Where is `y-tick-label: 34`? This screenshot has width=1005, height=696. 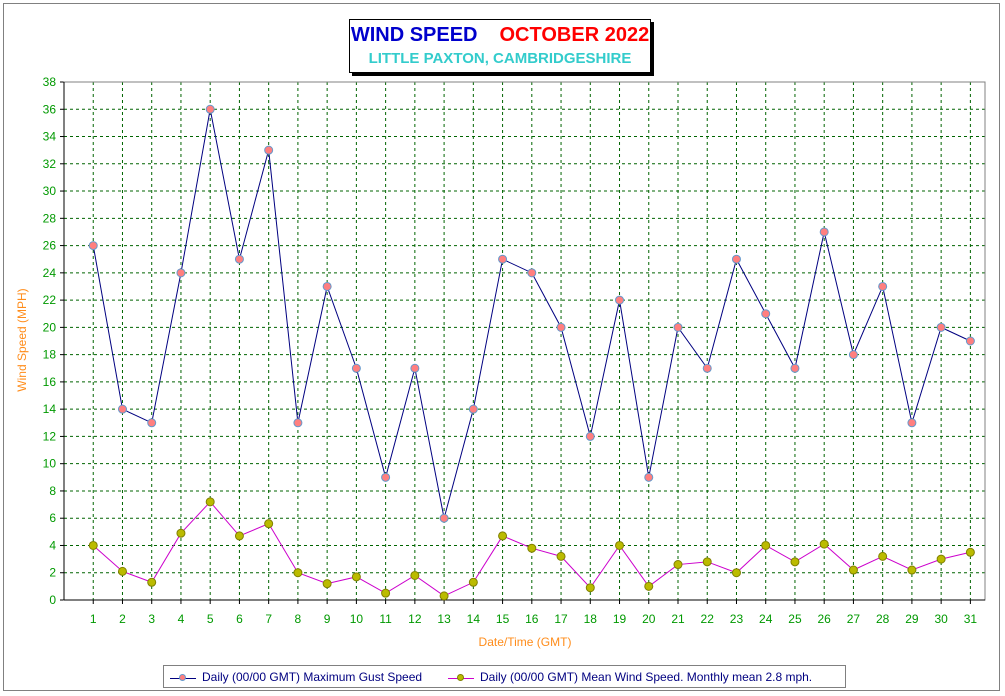
y-tick-label: 34 is located at coordinates (50, 137).